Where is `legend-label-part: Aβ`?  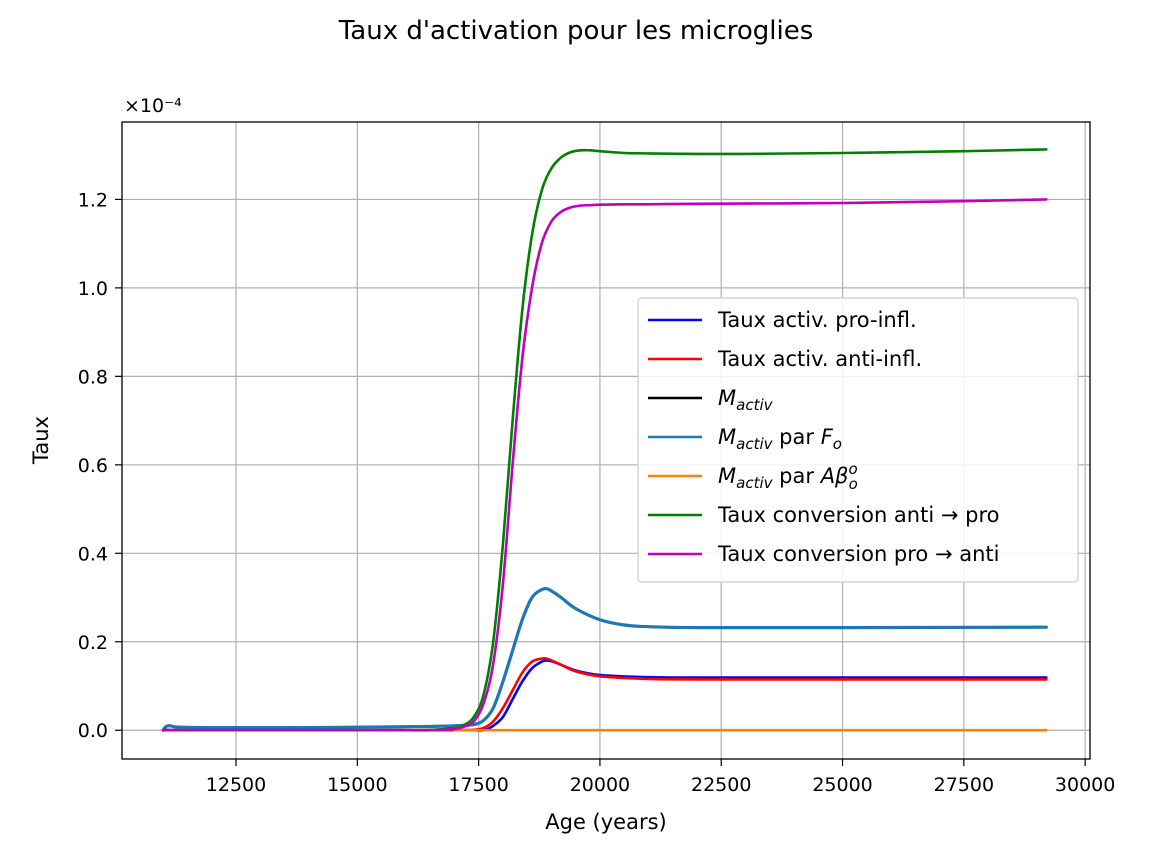 legend-label-part: Aβ is located at coordinates (834, 476).